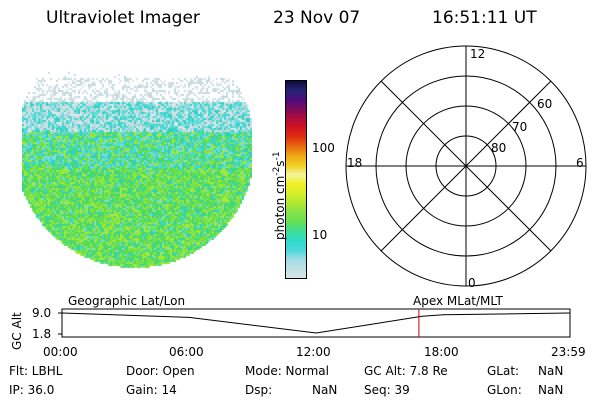 This screenshot has width=600, height=400. I want to click on xtick-12: 12:00, so click(313, 352).